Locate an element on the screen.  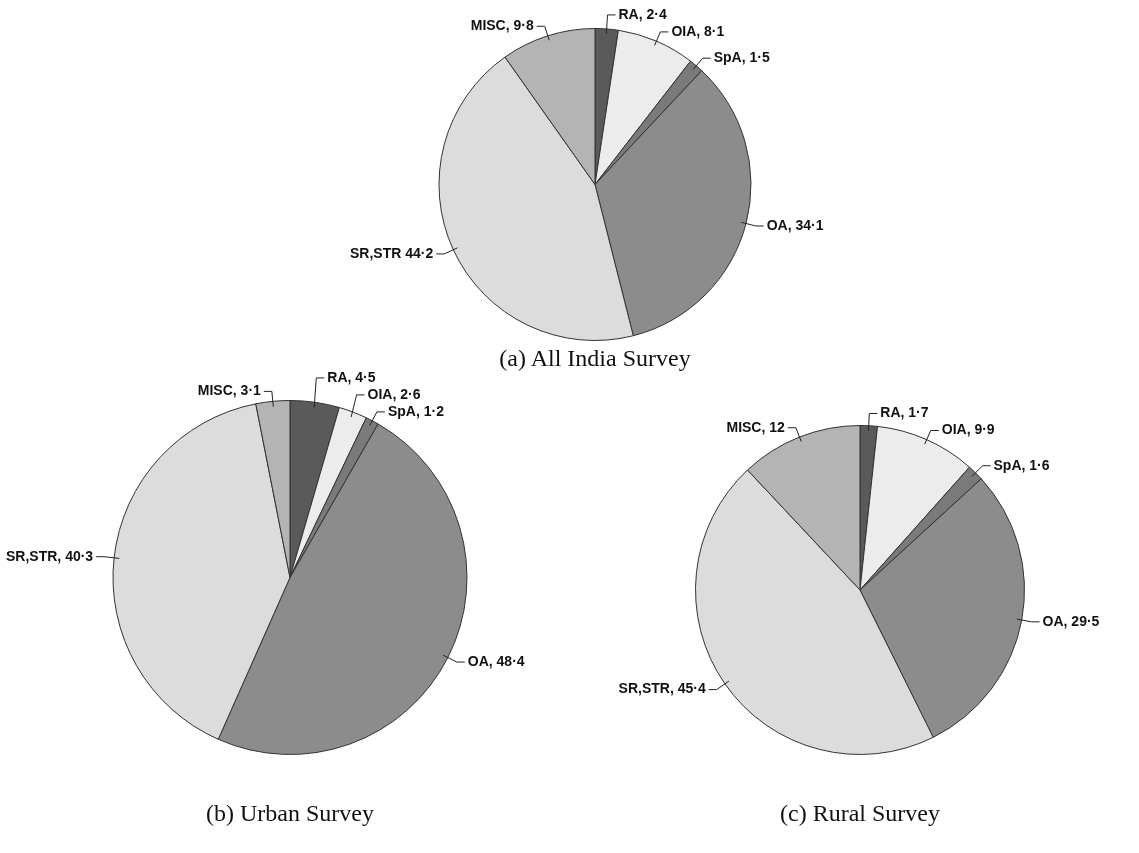
slice-label: SpA, 1·6 is located at coordinates (1021, 464).